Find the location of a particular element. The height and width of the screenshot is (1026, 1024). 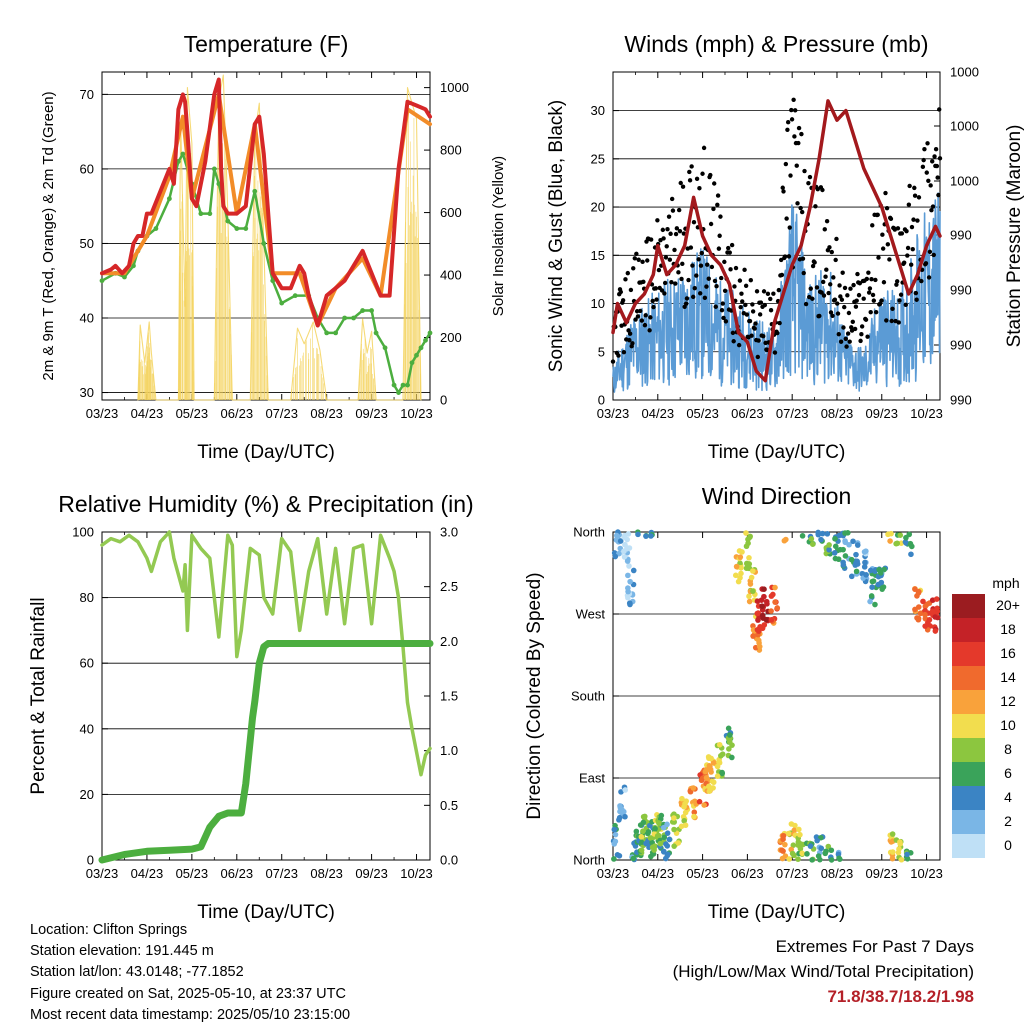

x-tick-label-0-1: 04/23 is located at coordinates (147, 413).